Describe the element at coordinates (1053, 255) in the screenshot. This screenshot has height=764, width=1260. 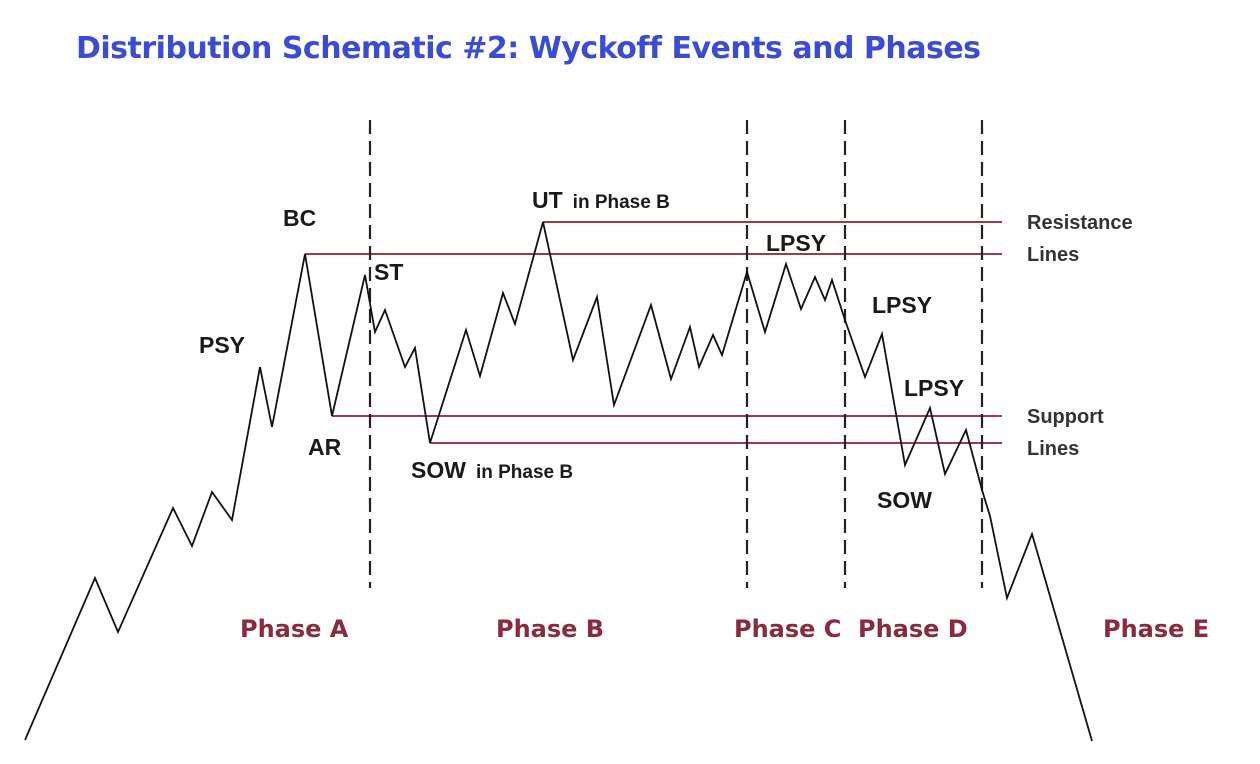
I see `label-resistance-lines: Lines` at that location.